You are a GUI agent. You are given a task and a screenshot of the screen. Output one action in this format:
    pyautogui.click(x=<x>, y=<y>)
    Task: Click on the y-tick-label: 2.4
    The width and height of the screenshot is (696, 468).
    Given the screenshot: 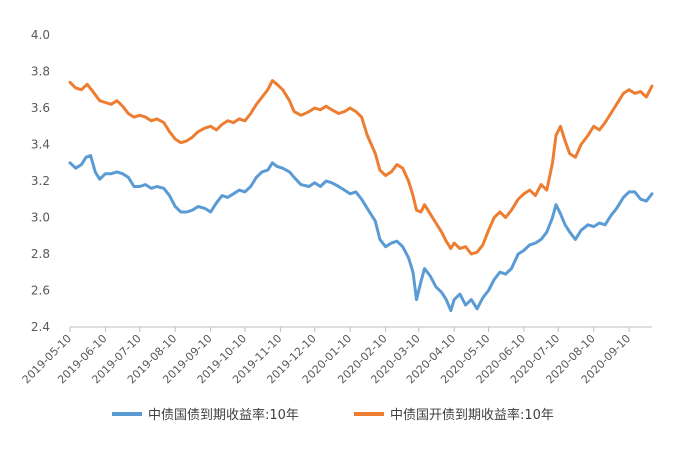 What is the action you would take?
    pyautogui.click(x=40, y=327)
    